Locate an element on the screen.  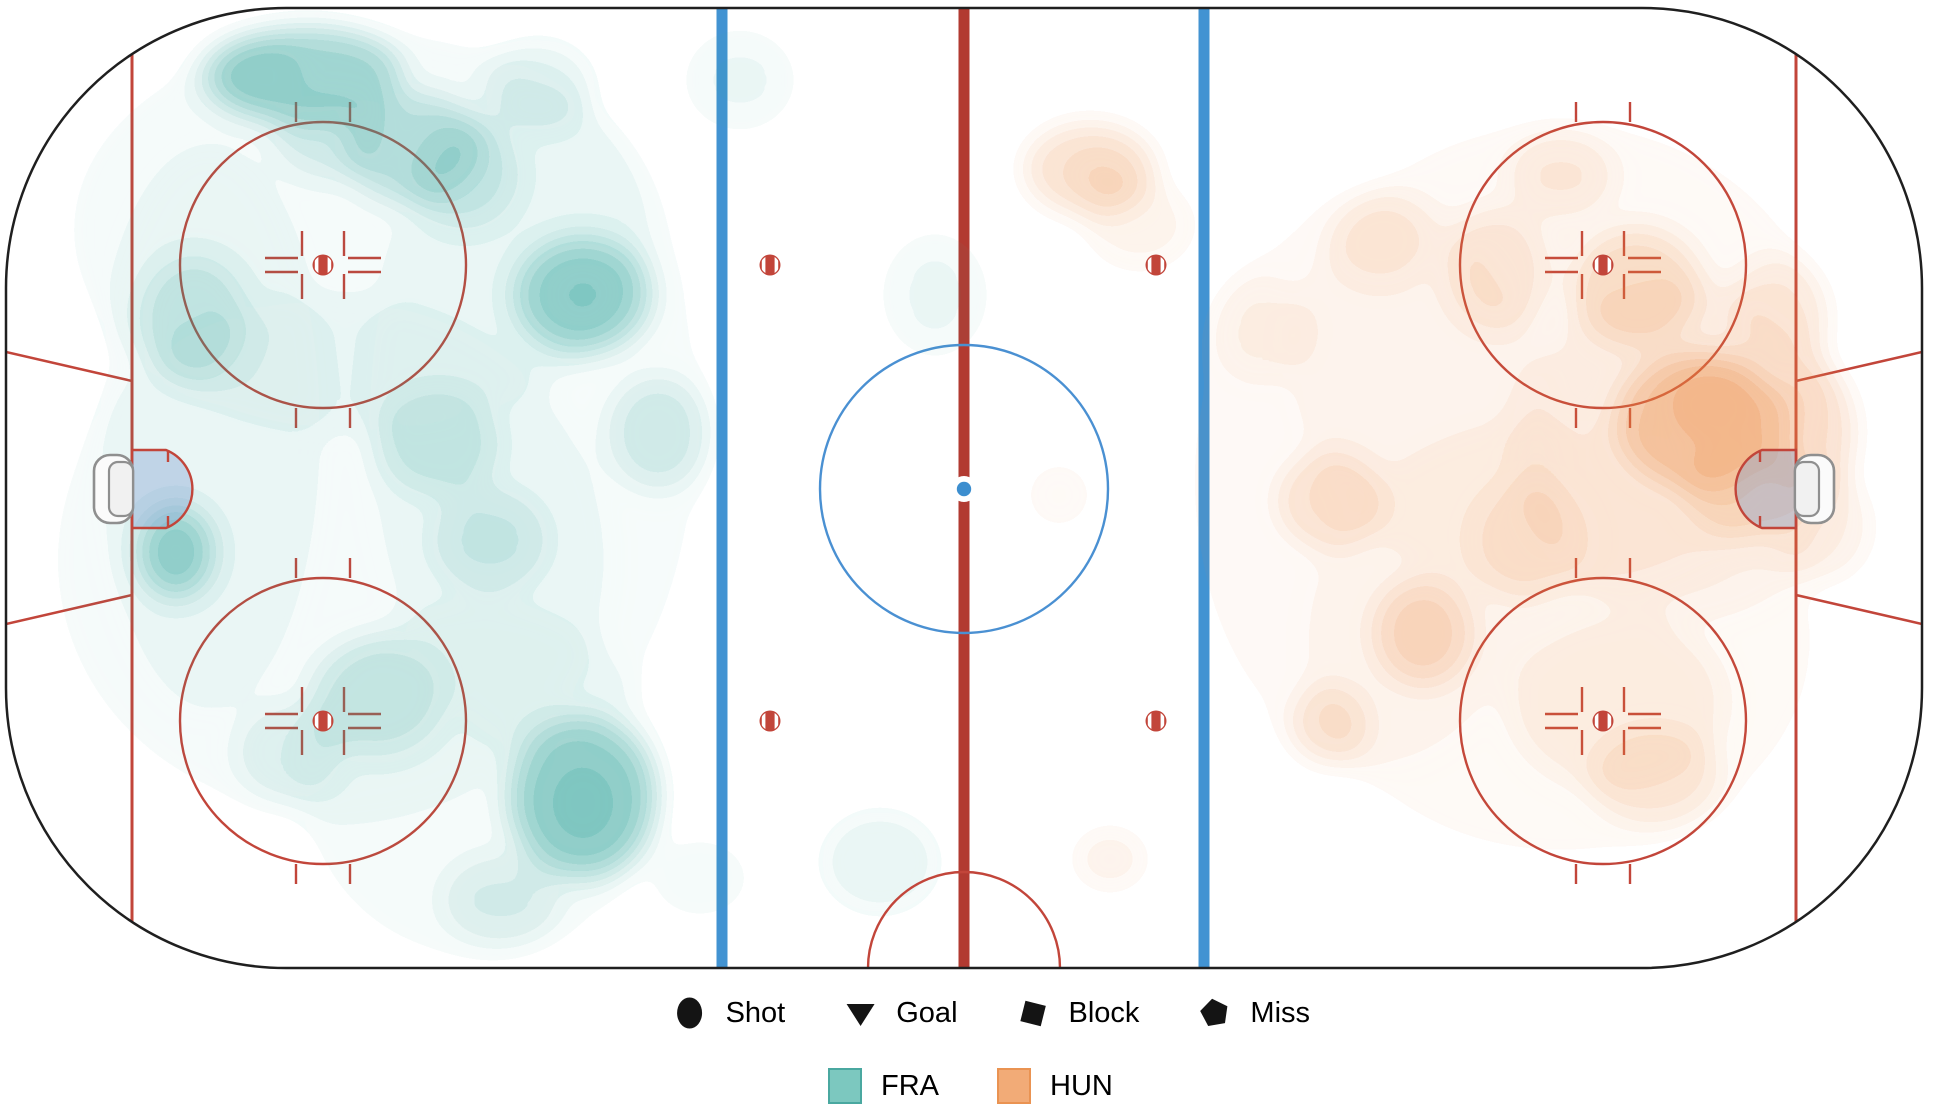
legend-label-hun: HUN is located at coordinates (1081, 1085).